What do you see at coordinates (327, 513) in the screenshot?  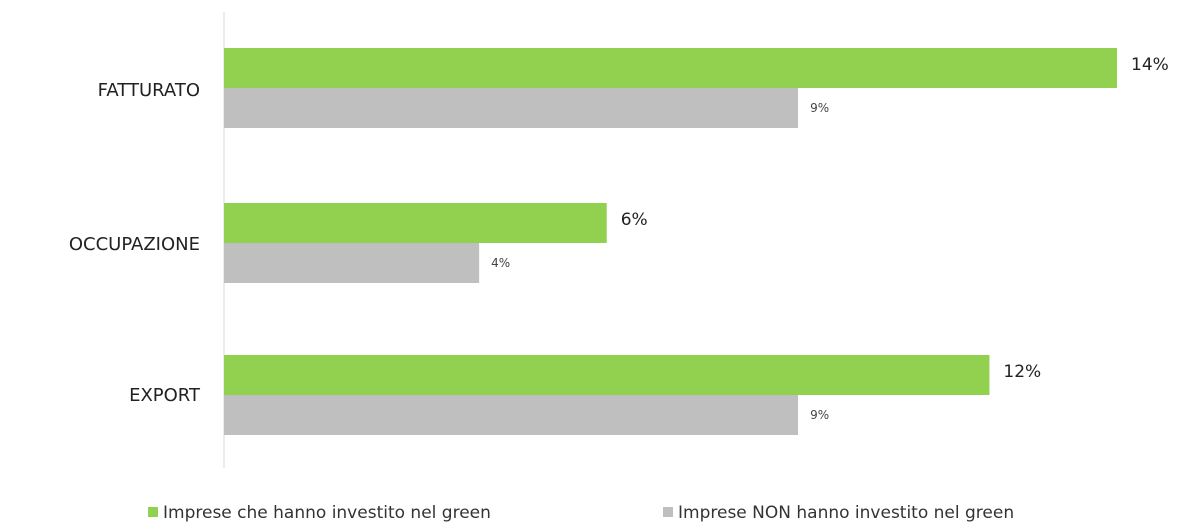 I see `legend-label-green: Imprese che hanno investito nel green` at bounding box center [327, 513].